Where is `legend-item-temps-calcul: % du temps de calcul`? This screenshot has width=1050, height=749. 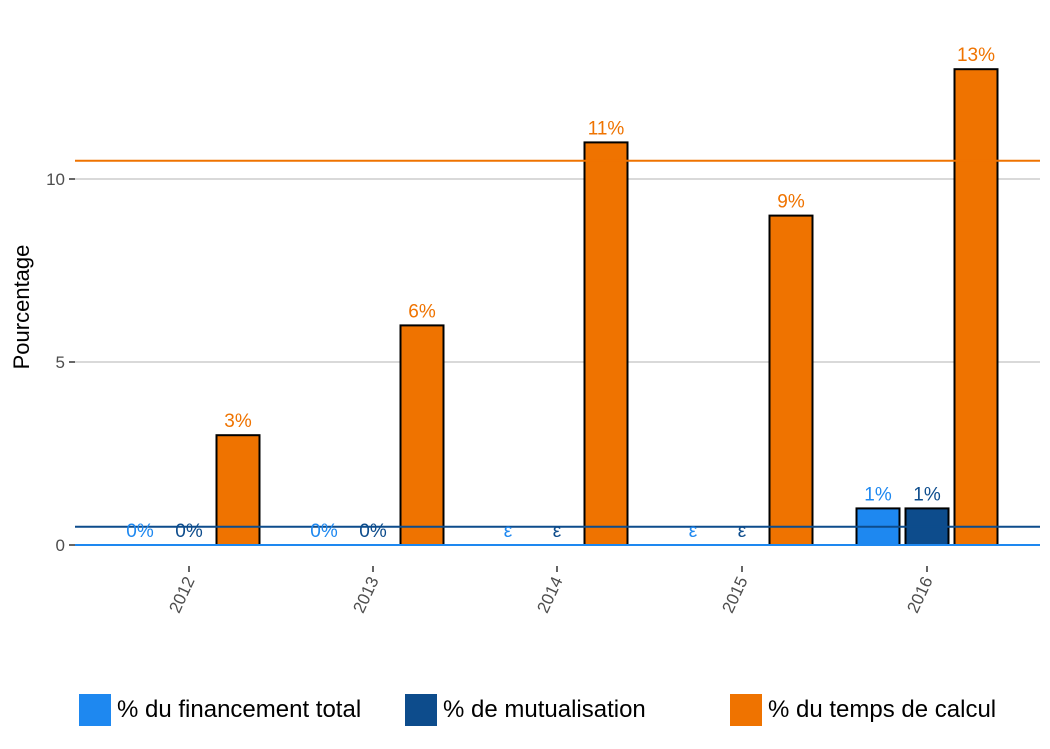
legend-item-temps-calcul: % du temps de calcul is located at coordinates (863, 710).